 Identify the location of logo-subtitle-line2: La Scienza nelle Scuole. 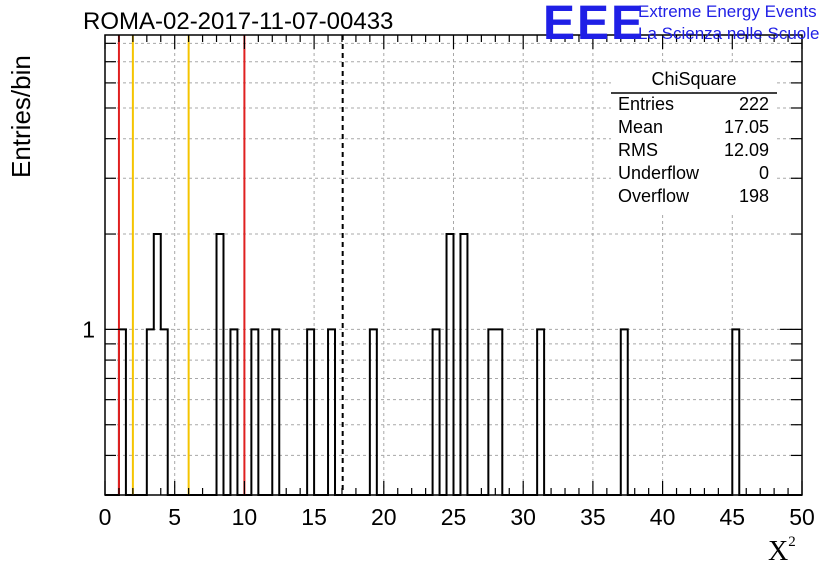
(729, 33).